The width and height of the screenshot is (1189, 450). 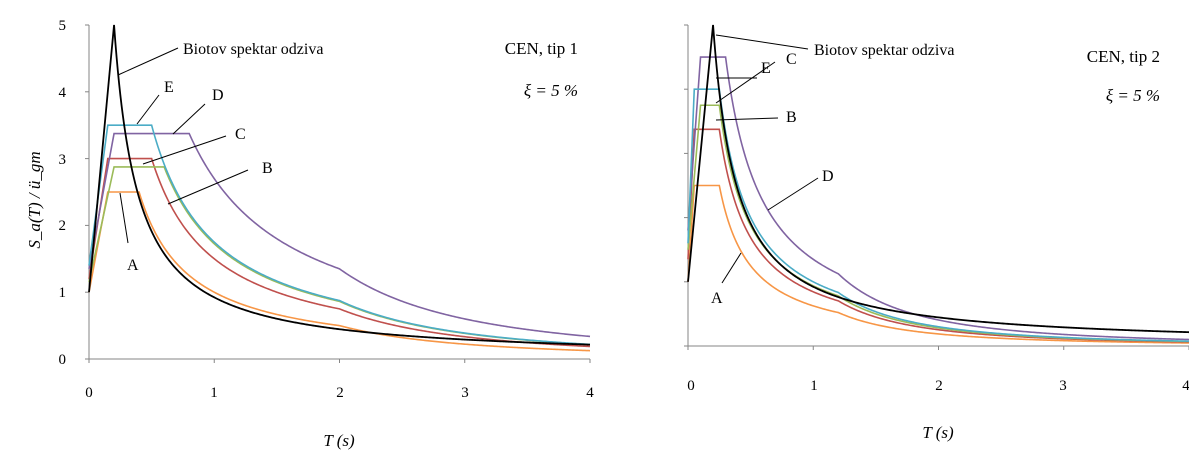 I want to click on left-b-leader, so click(x=208, y=187).